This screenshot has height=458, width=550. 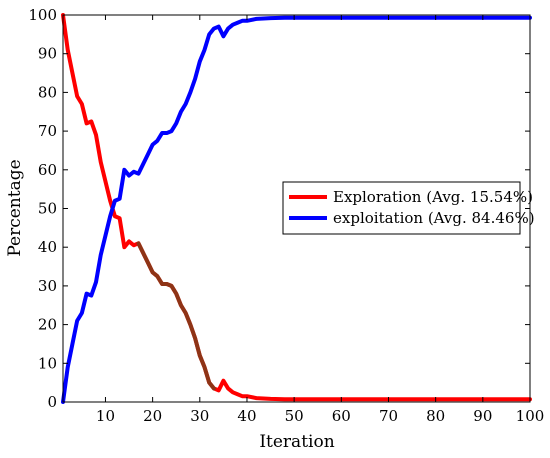 I want to click on y-tick-label: 70, so click(x=47, y=131).